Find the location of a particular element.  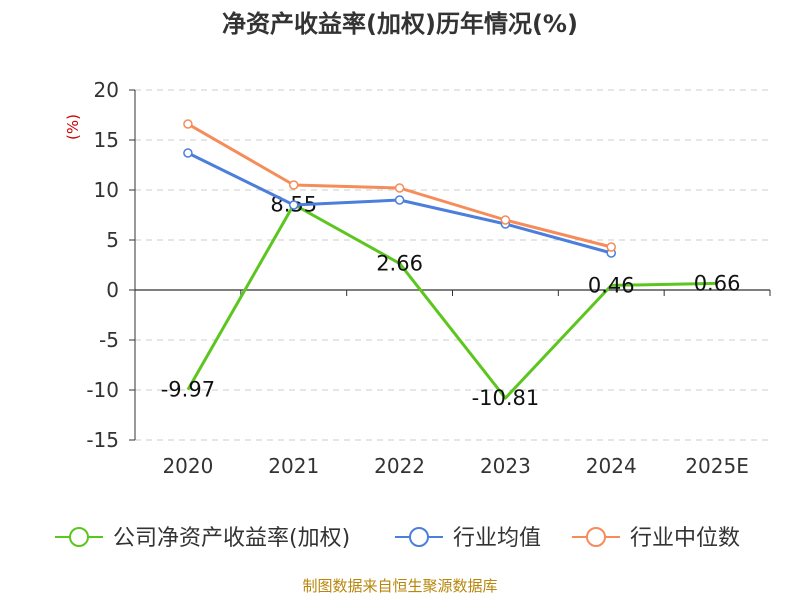

legend-label: 行业中位数 is located at coordinates (685, 538).